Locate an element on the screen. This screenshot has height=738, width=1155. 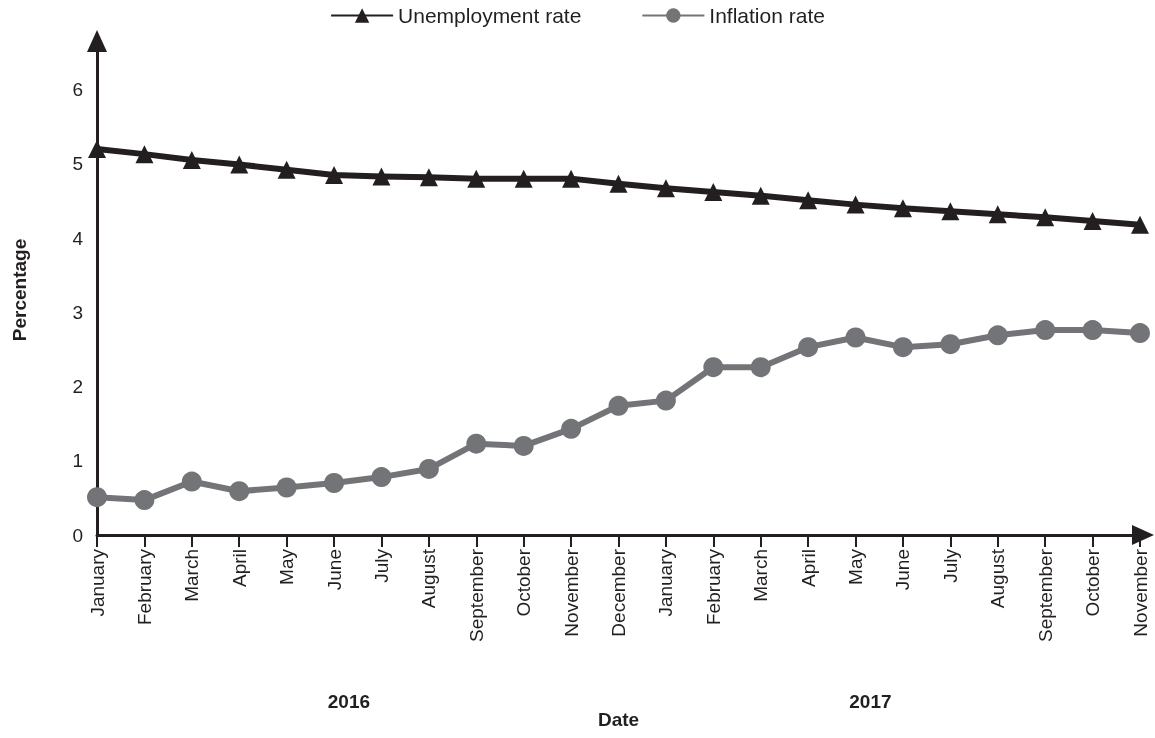
x-axis-title: Date is located at coordinates (618, 719).